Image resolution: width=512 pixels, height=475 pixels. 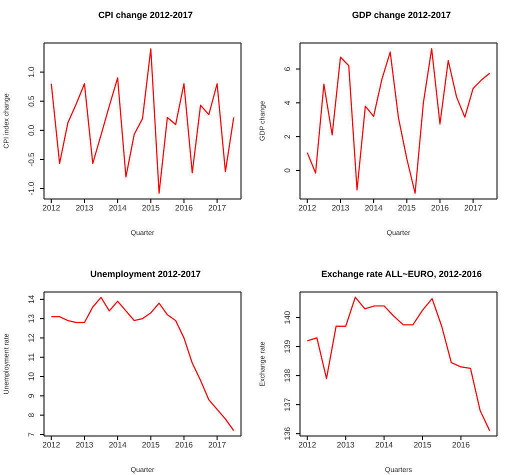 What do you see at coordinates (31, 376) in the screenshot?
I see `y-tick-label: 10` at bounding box center [31, 376].